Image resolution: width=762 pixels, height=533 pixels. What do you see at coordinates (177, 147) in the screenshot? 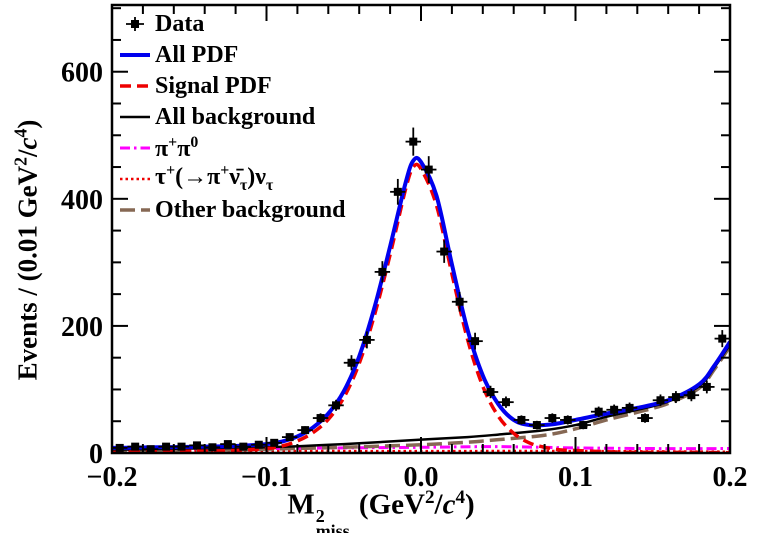
I see `legend-label: π+π0` at bounding box center [177, 147].